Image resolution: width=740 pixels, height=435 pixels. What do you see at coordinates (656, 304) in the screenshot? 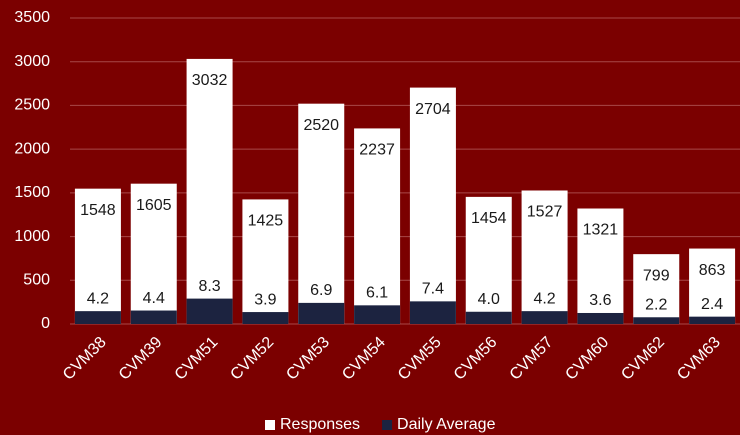
I see `data-label: 2.2` at bounding box center [656, 304].